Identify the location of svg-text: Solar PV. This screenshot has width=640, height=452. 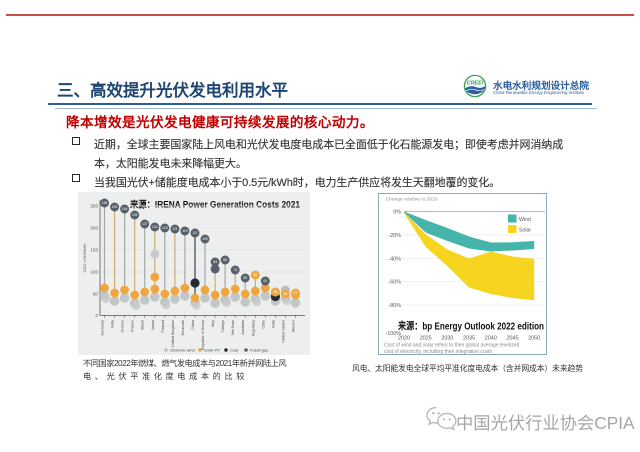
(212, 350).